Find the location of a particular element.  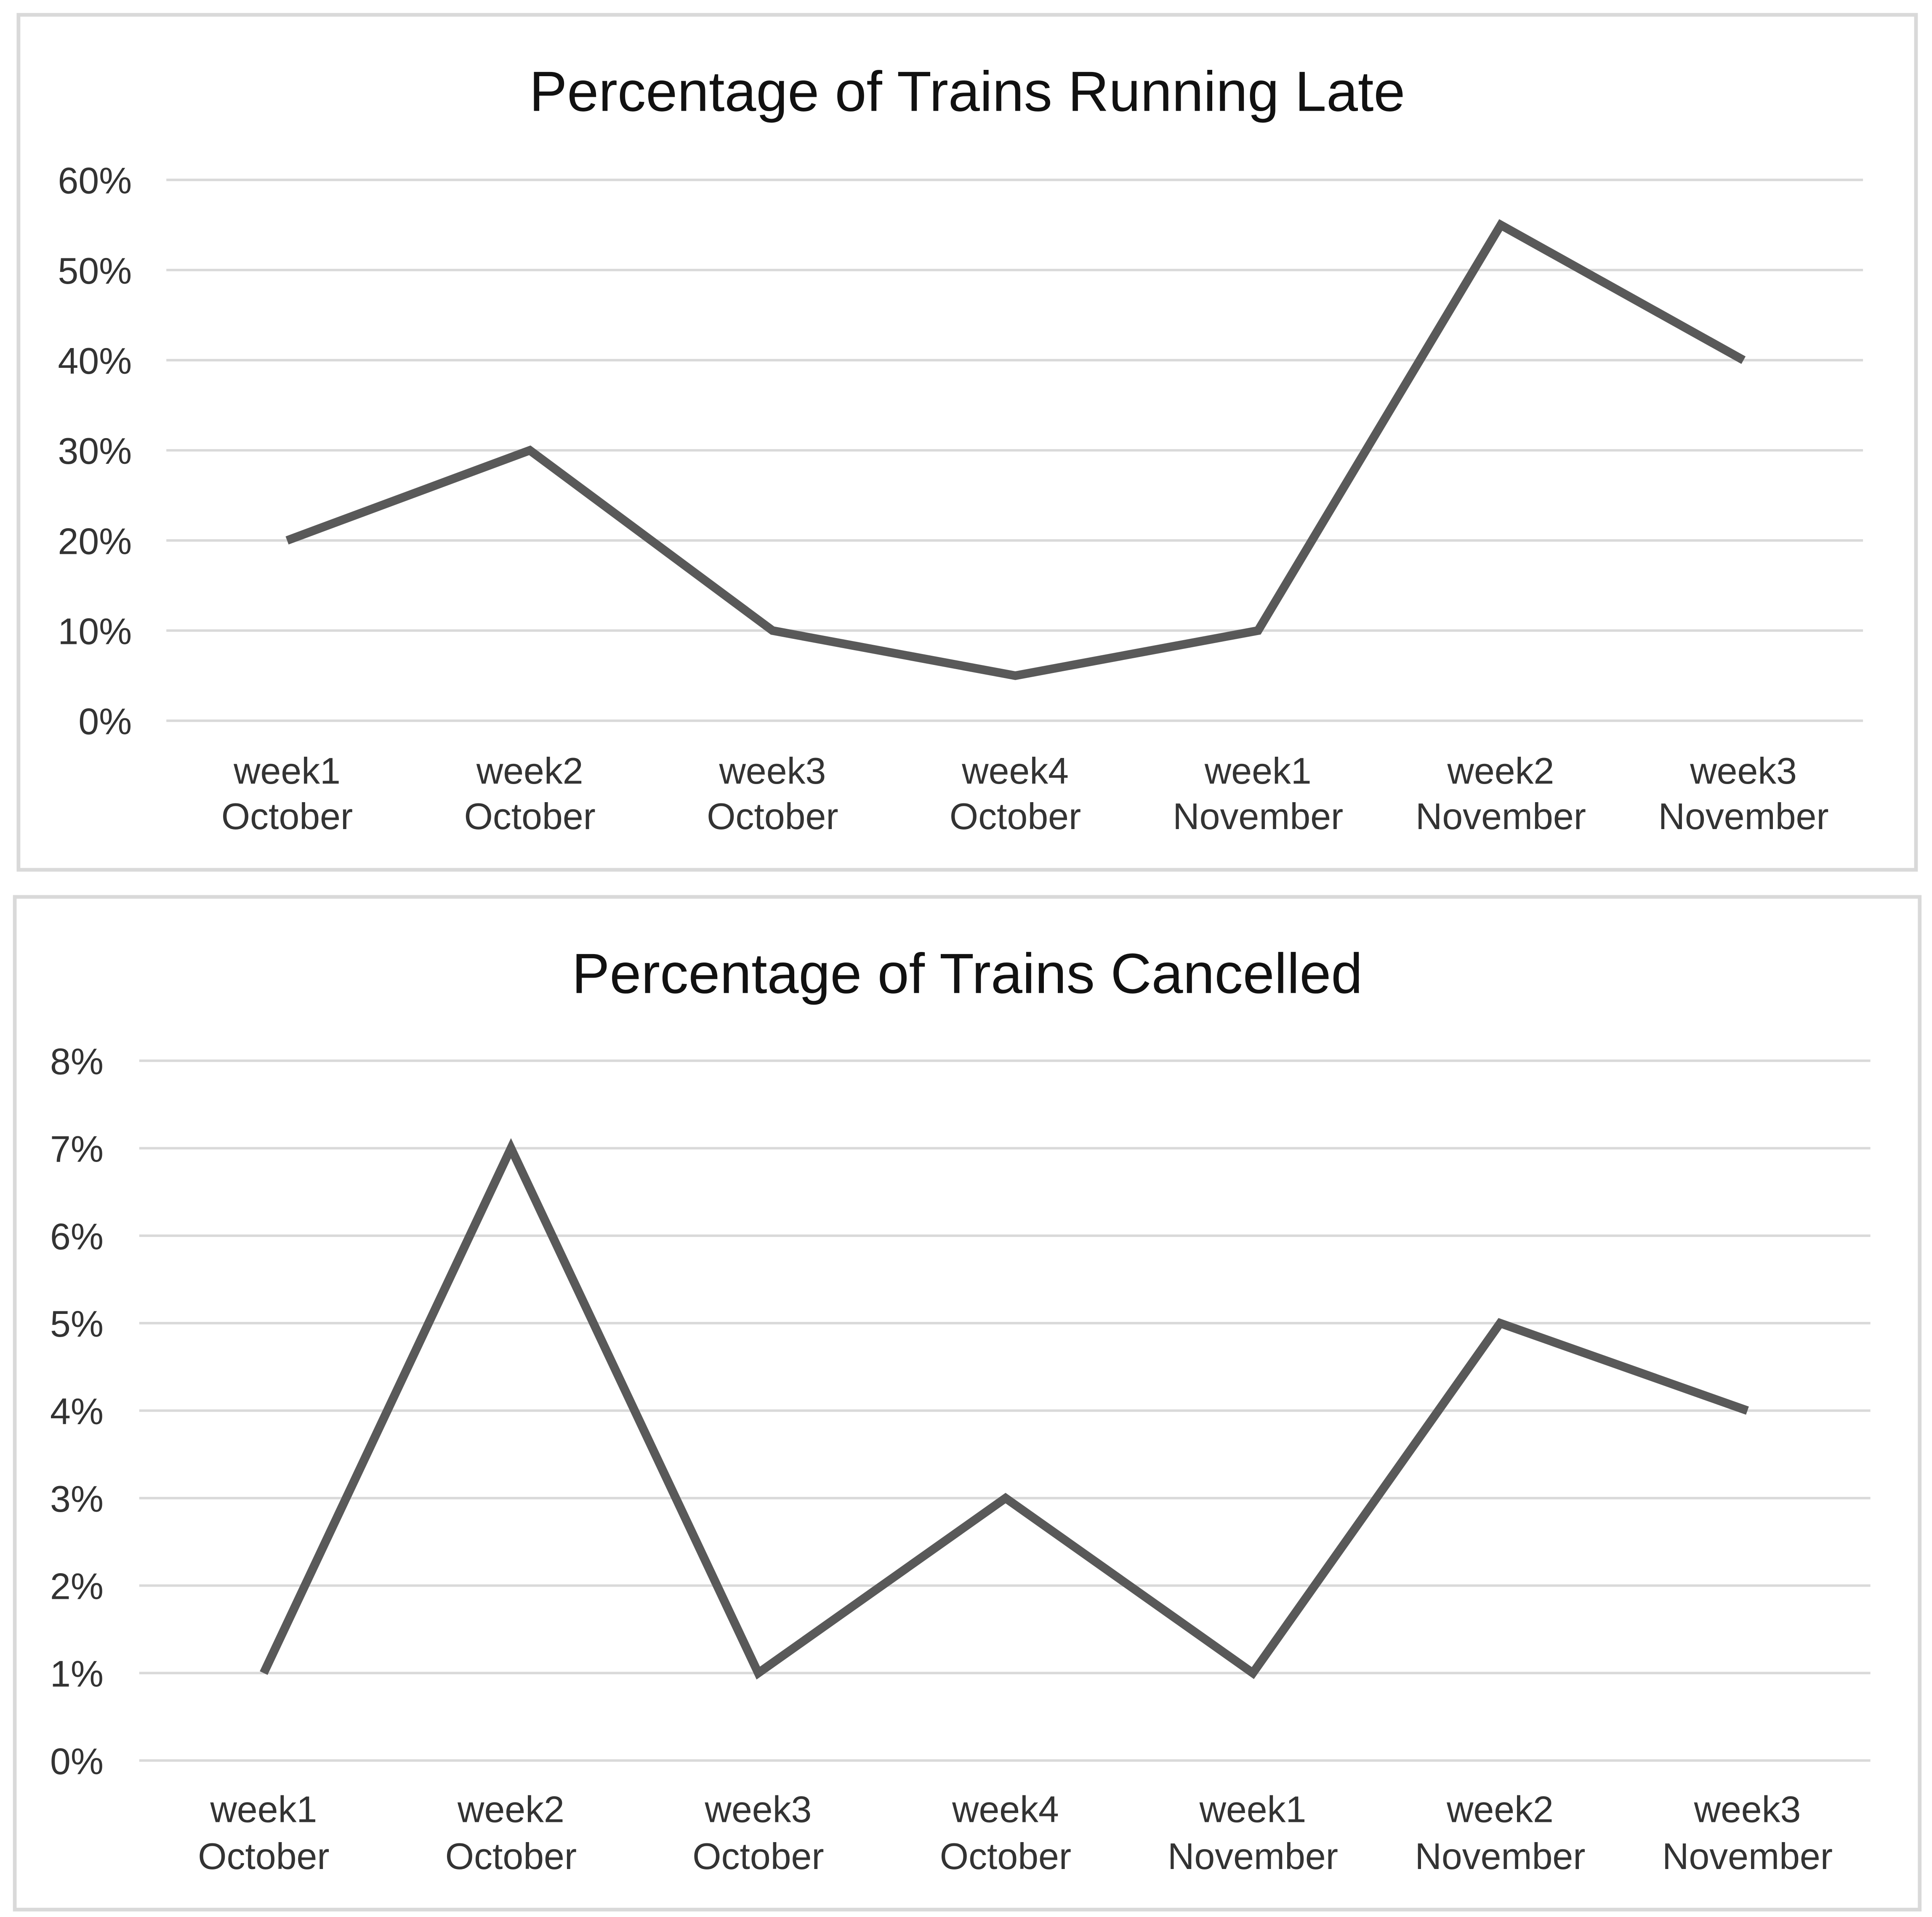

y-tick-label: 10% is located at coordinates (95, 631).